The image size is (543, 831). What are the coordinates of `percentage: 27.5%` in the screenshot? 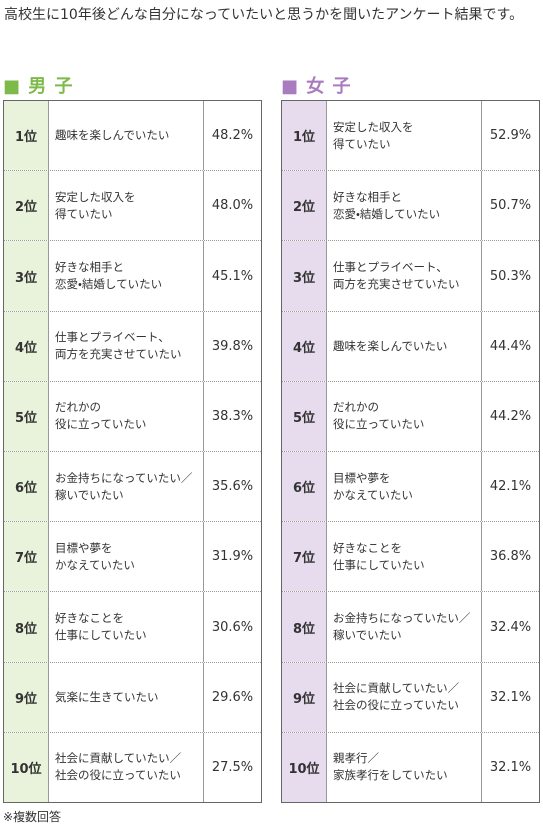 It's located at (232, 767).